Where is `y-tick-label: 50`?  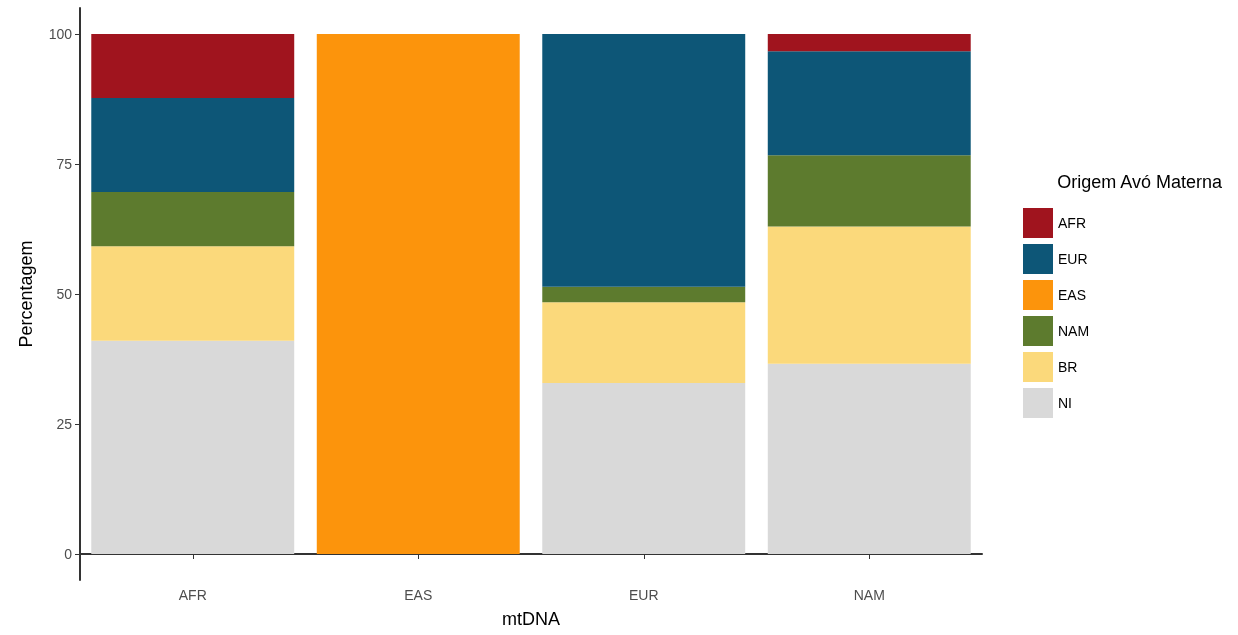
y-tick-label: 50 is located at coordinates (64, 294).